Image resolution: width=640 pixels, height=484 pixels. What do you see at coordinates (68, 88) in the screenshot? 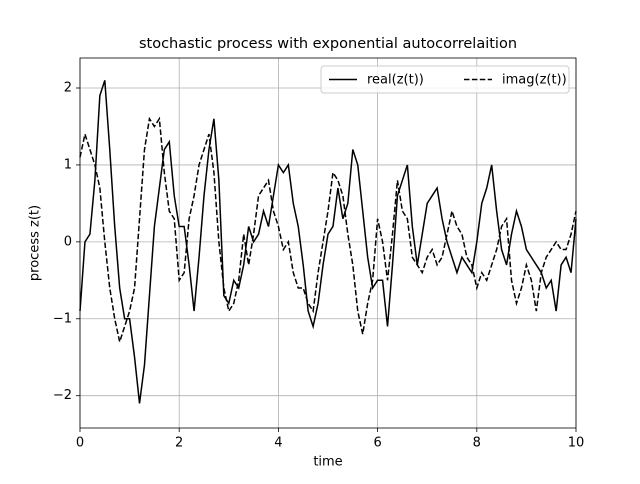
I see `y-tick-label: 2` at bounding box center [68, 88].